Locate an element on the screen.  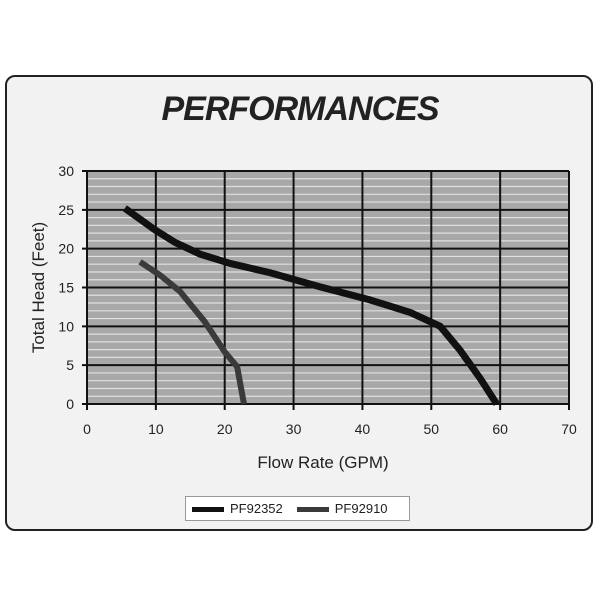
y-tick-label: 0 is located at coordinates (70, 404).